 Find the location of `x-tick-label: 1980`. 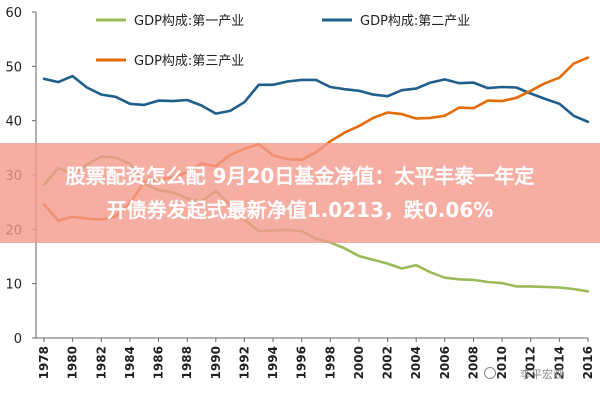

x-tick-label: 1980 is located at coordinates (73, 362).